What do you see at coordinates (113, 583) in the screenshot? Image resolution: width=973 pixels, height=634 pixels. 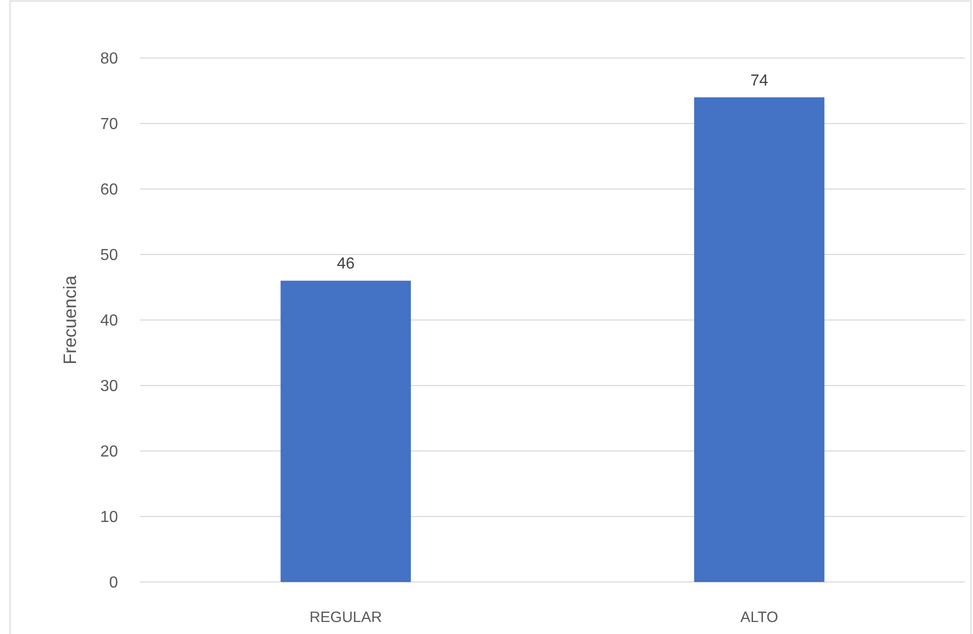 I see `y-tick-label: 0` at bounding box center [113, 583].